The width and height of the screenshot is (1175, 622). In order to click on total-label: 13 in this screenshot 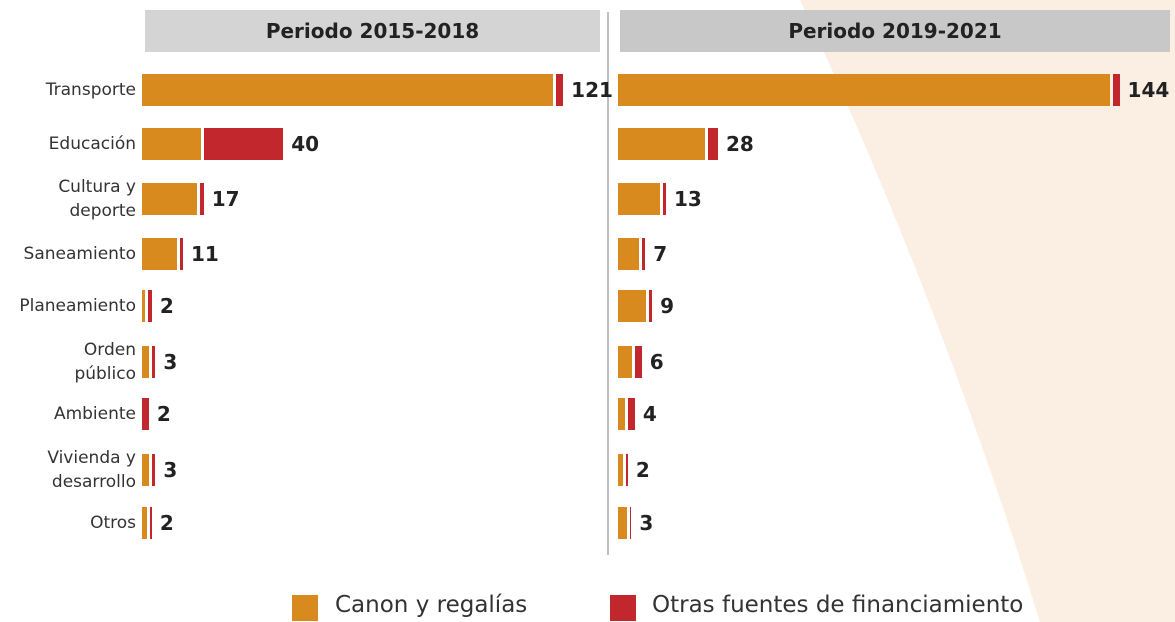, I will do `click(688, 199)`.